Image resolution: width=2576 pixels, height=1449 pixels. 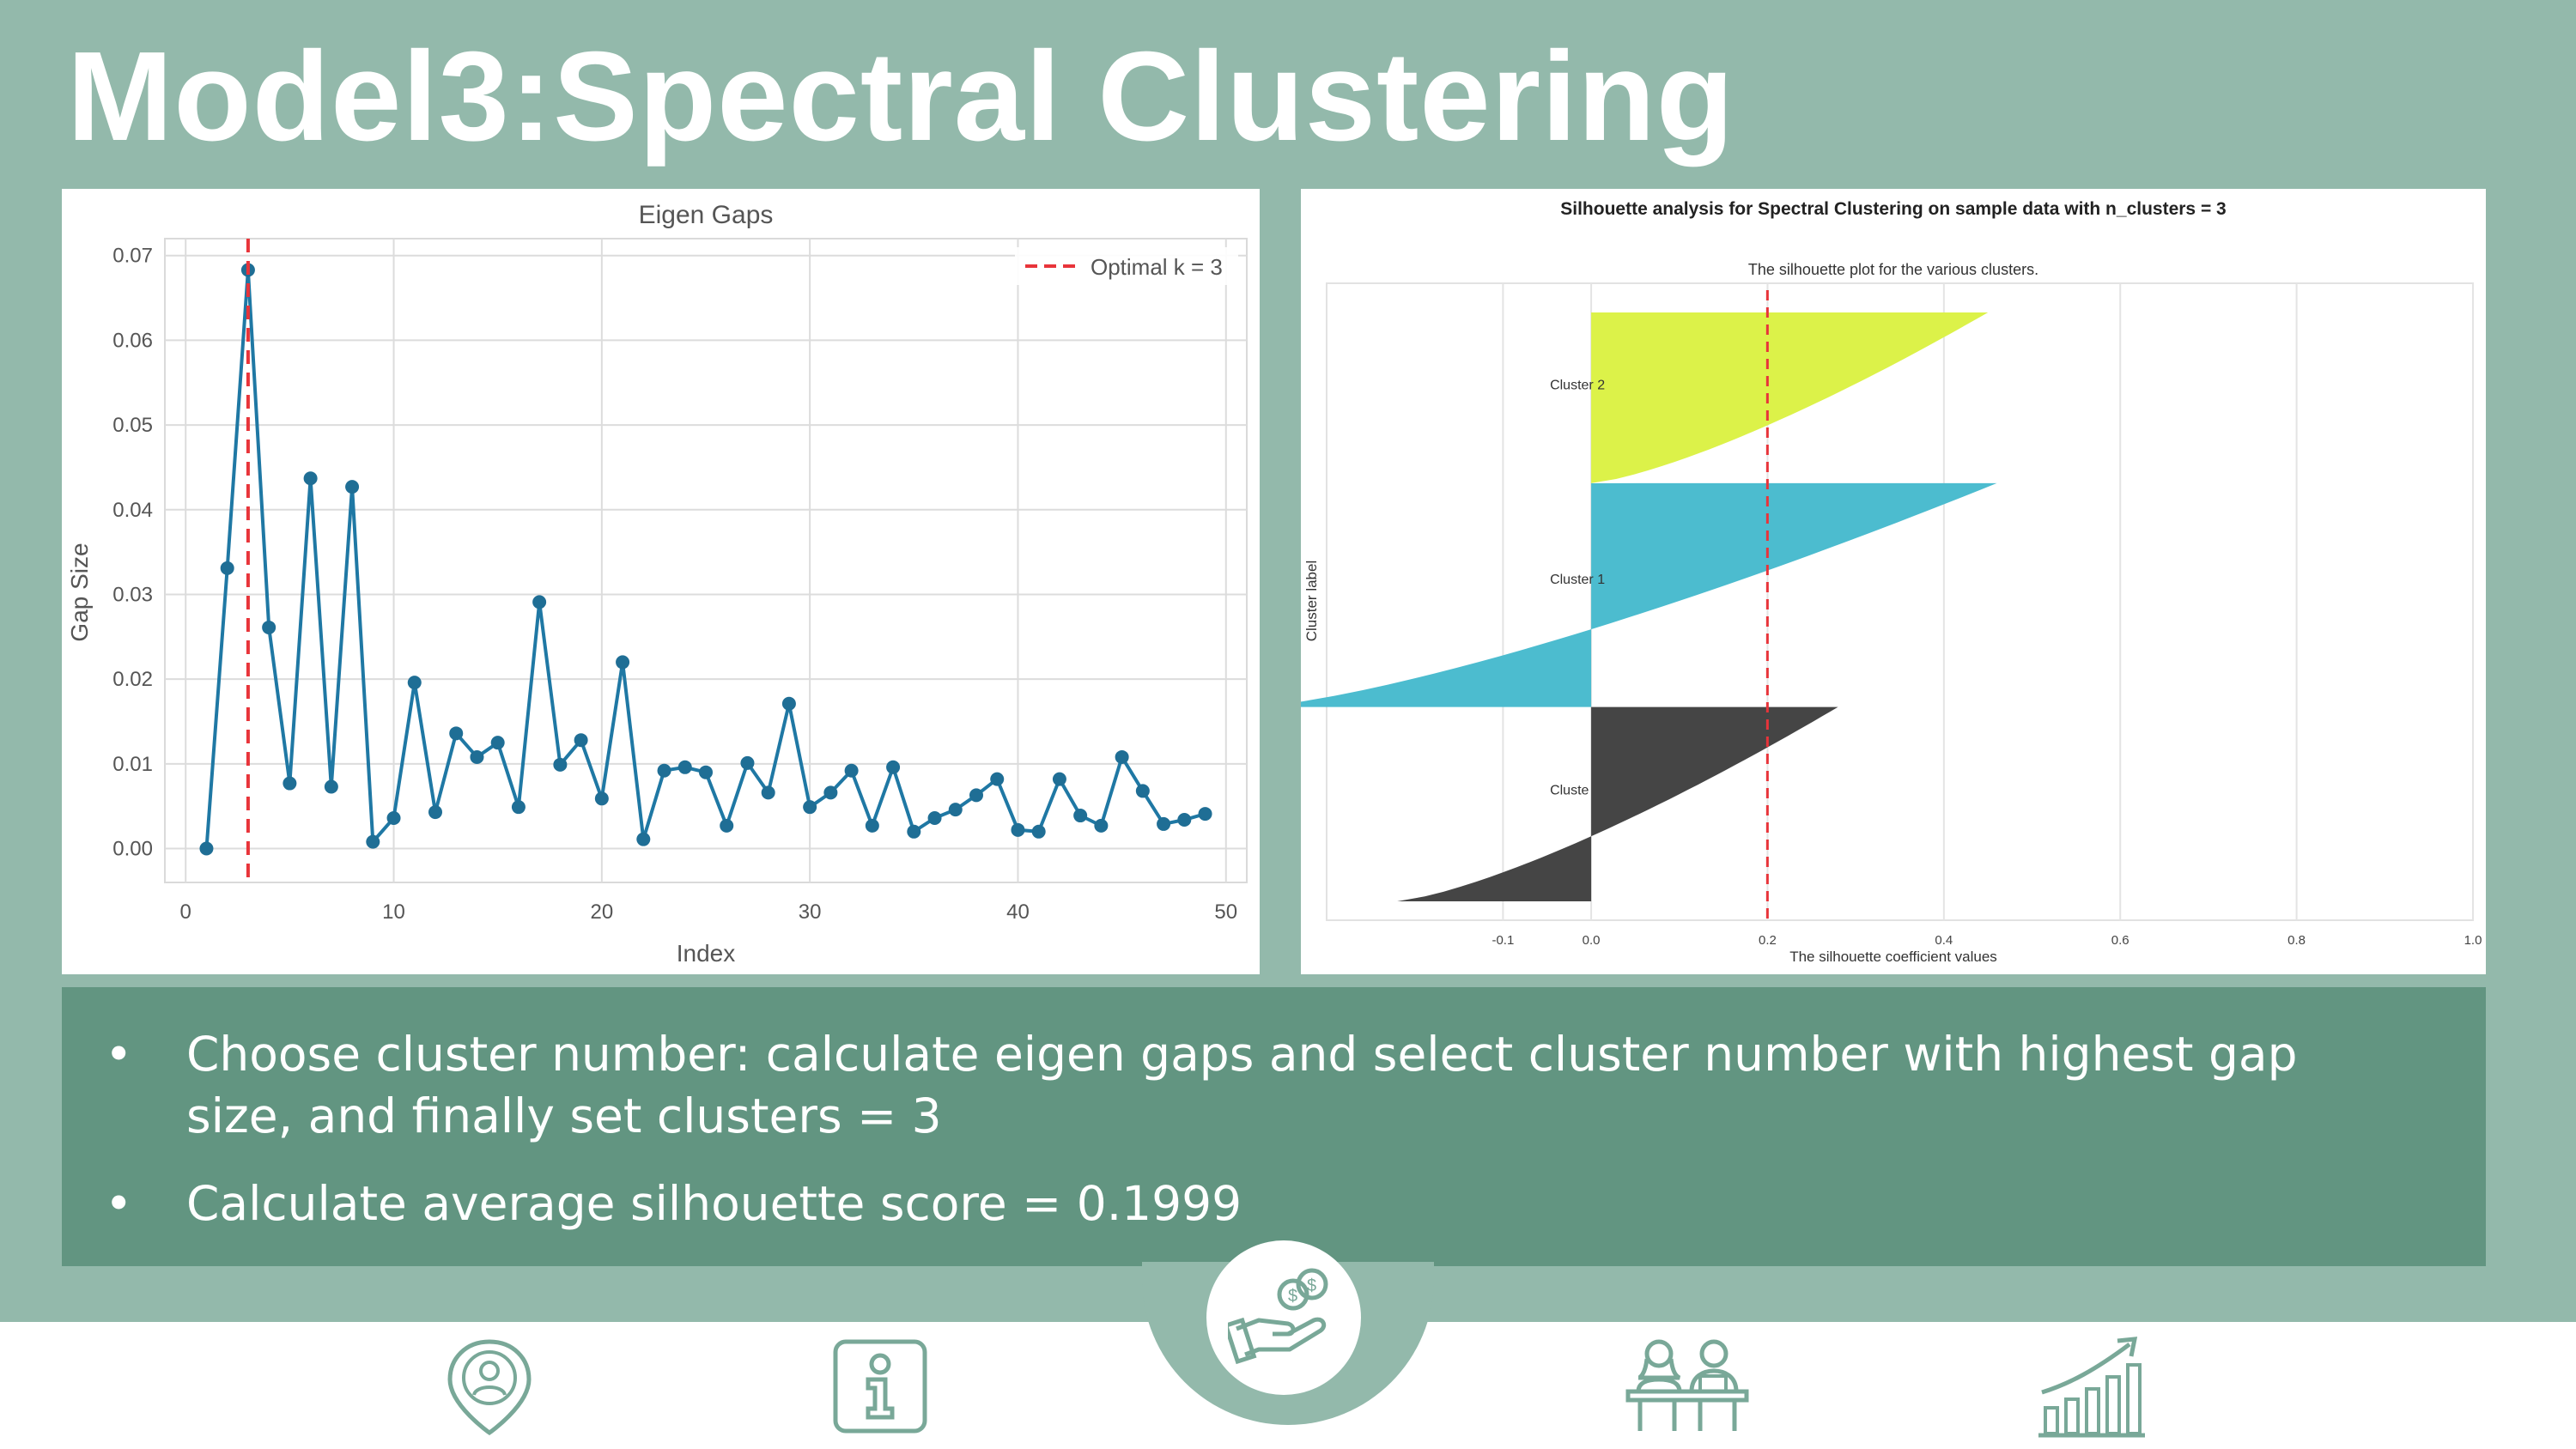 What do you see at coordinates (2473, 940) in the screenshot?
I see `x-tick-label: 1.0` at bounding box center [2473, 940].